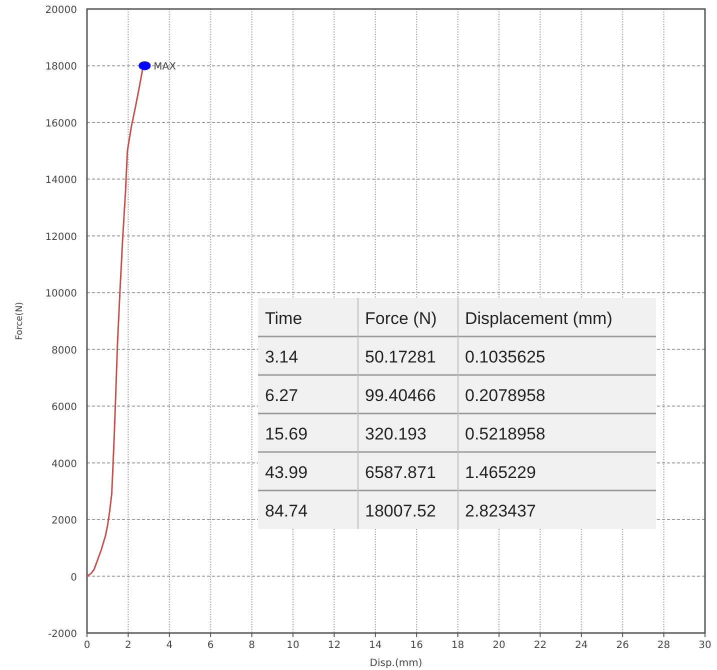 This screenshot has height=670, width=717. What do you see at coordinates (20, 321) in the screenshot?
I see `y-axis-title: Force(N)` at bounding box center [20, 321].